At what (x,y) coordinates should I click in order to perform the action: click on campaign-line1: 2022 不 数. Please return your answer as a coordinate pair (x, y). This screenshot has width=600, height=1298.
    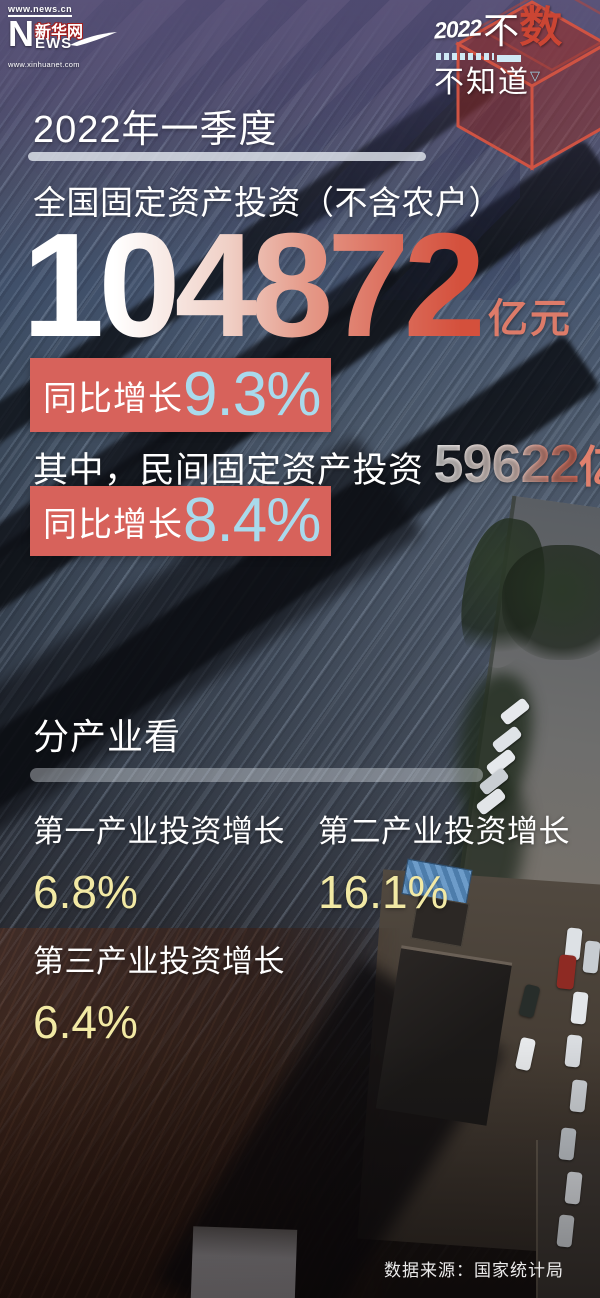
    Looking at the image, I should click on (508, 28).